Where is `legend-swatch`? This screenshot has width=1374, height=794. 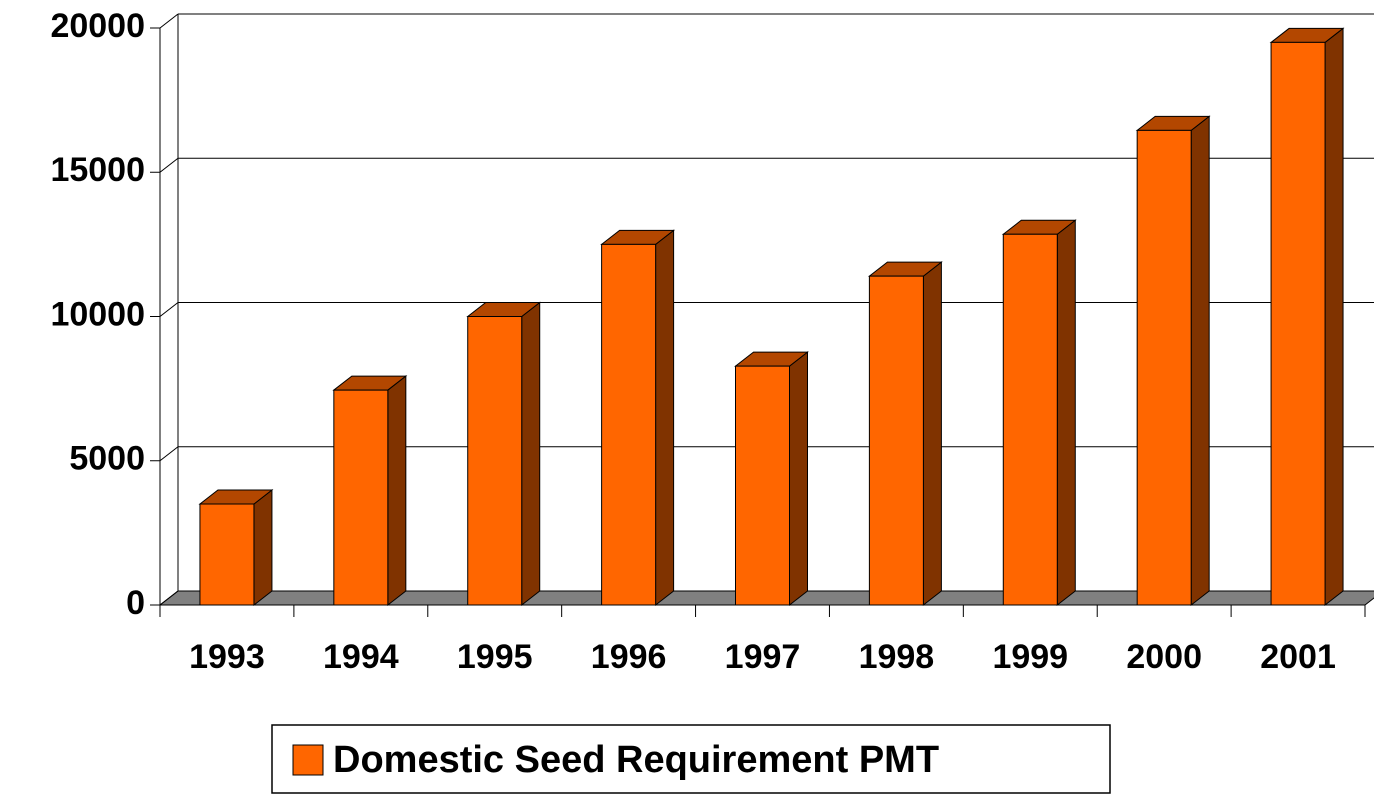
legend-swatch is located at coordinates (308, 760).